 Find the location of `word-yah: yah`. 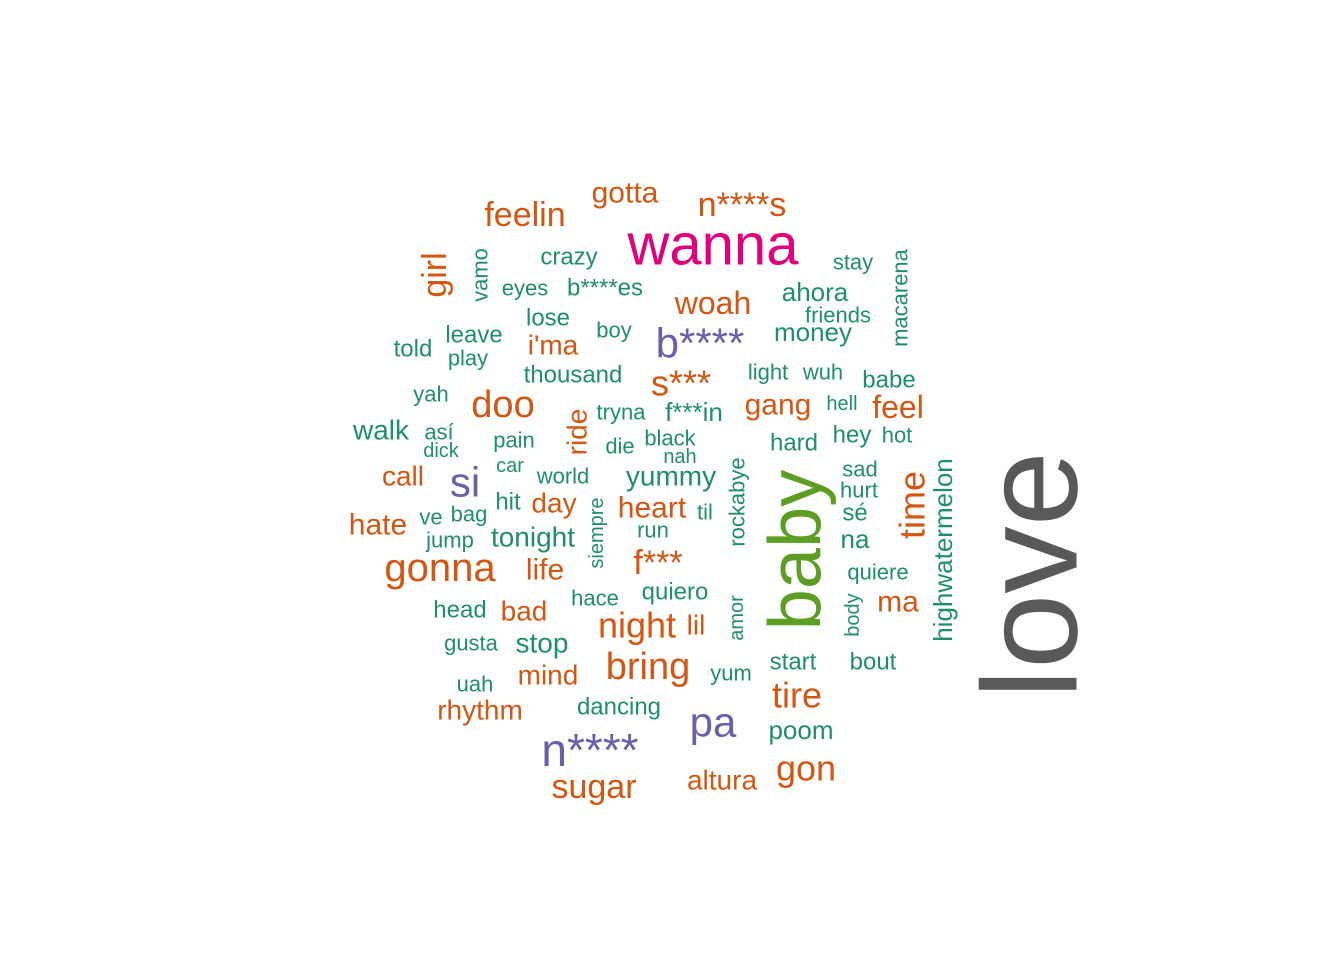

word-yah: yah is located at coordinates (430, 394).